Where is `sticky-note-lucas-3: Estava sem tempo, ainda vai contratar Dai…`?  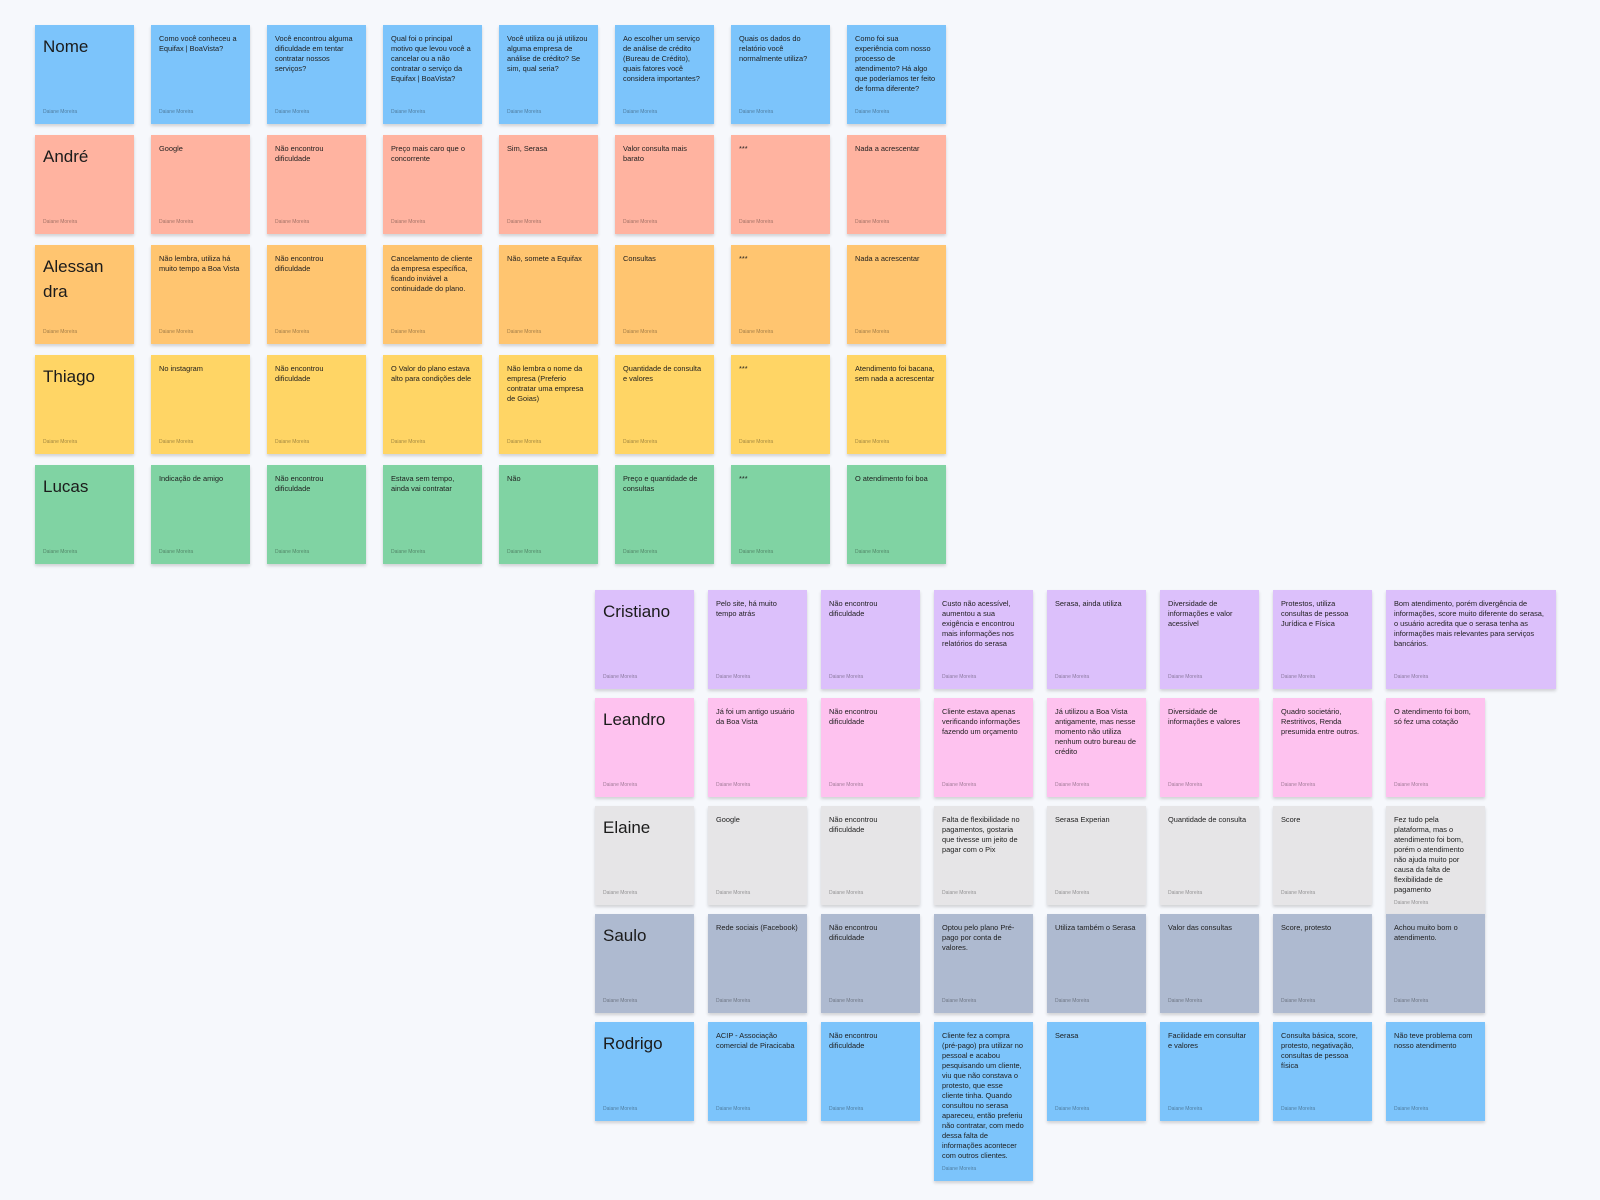
sticky-note-lucas-3: Estava sem tempo, ainda vai contratar Dai… is located at coordinates (432, 514).